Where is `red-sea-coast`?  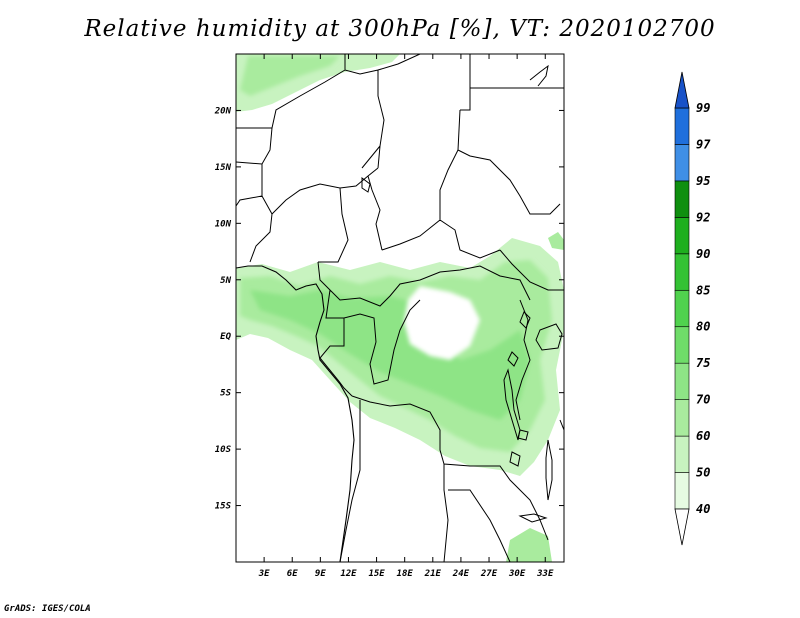
red-sea-coast is located at coordinates (539, 75).